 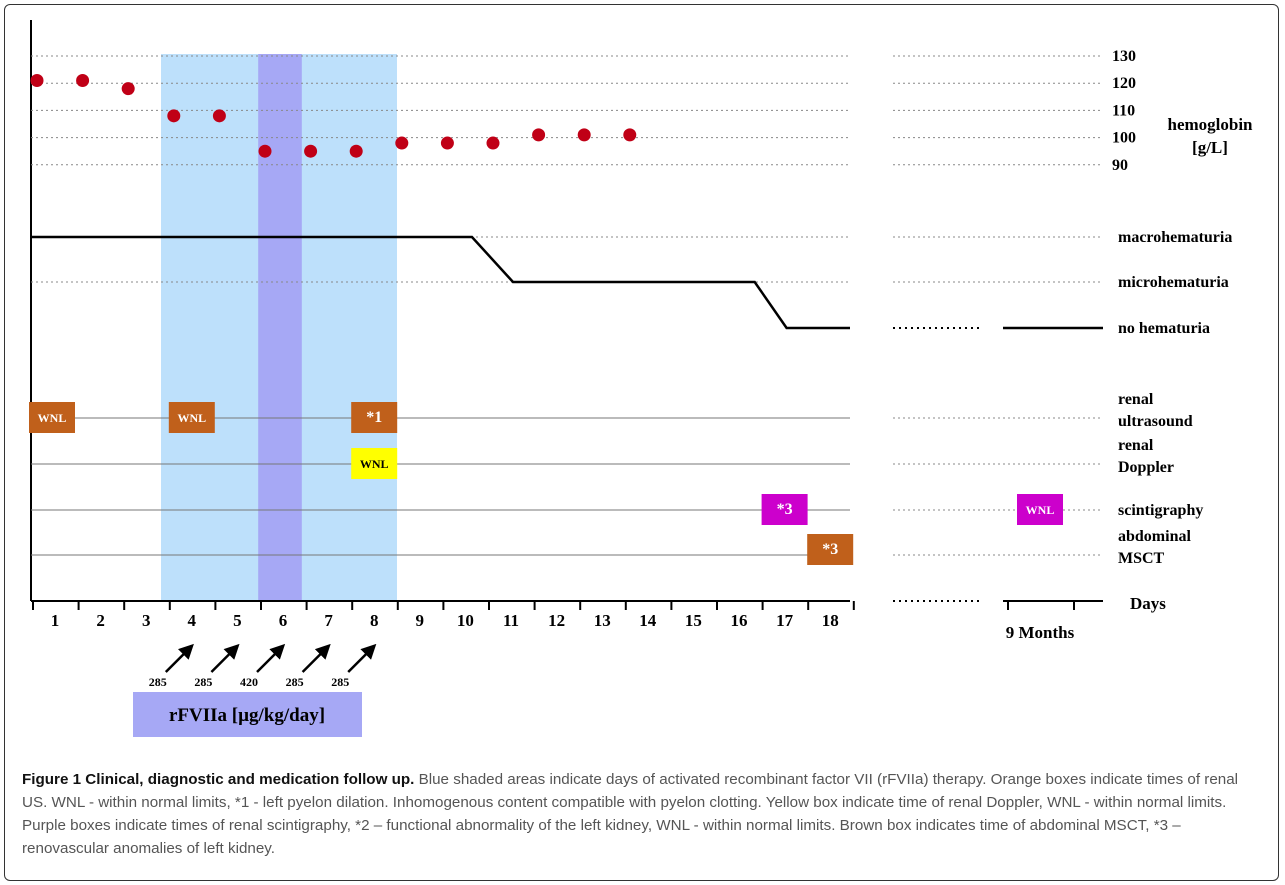 I want to click on x-axis-day-label: 11, so click(x=511, y=620).